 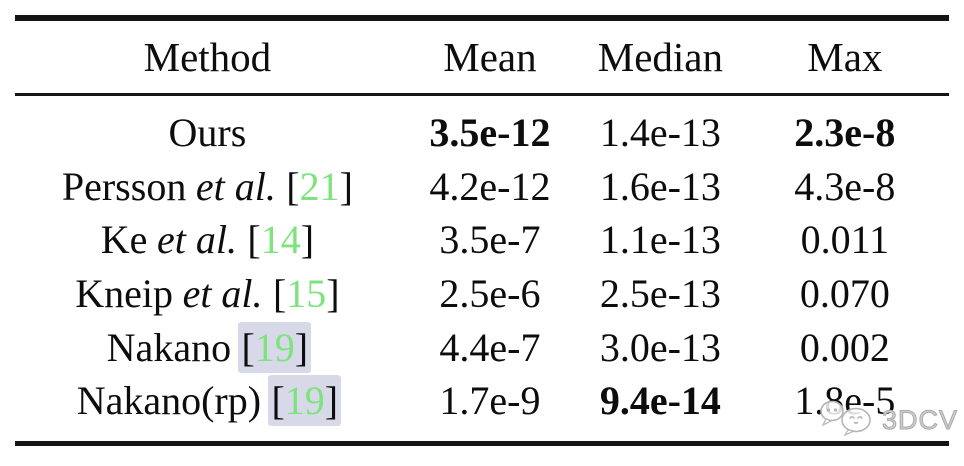 What do you see at coordinates (124, 240) in the screenshot?
I see `method-name: Ke` at bounding box center [124, 240].